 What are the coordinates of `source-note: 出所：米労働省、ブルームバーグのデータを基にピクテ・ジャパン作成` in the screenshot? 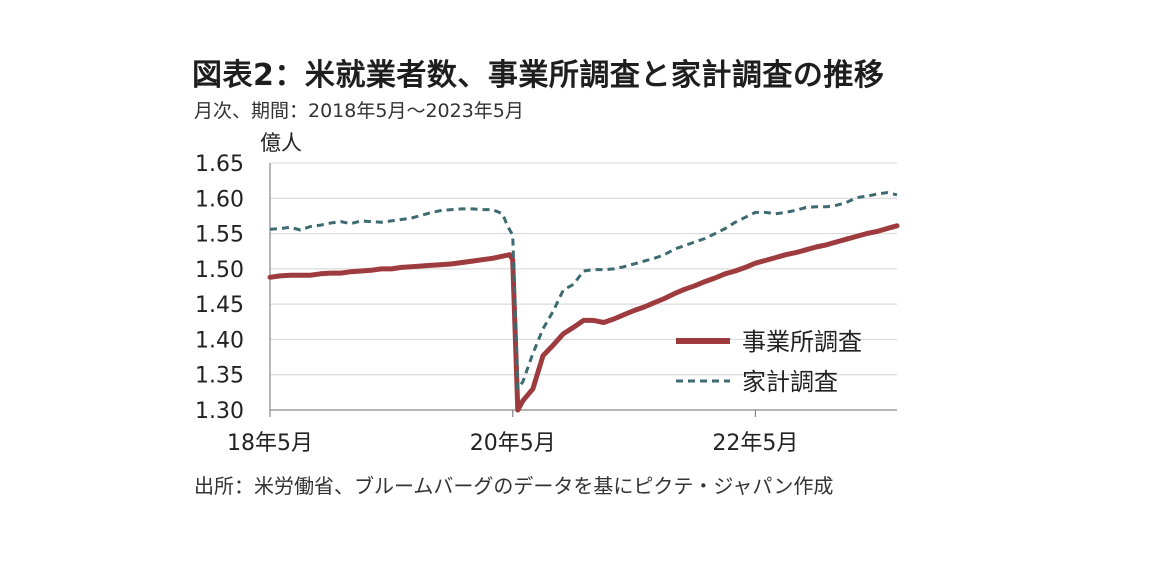 It's located at (514, 486).